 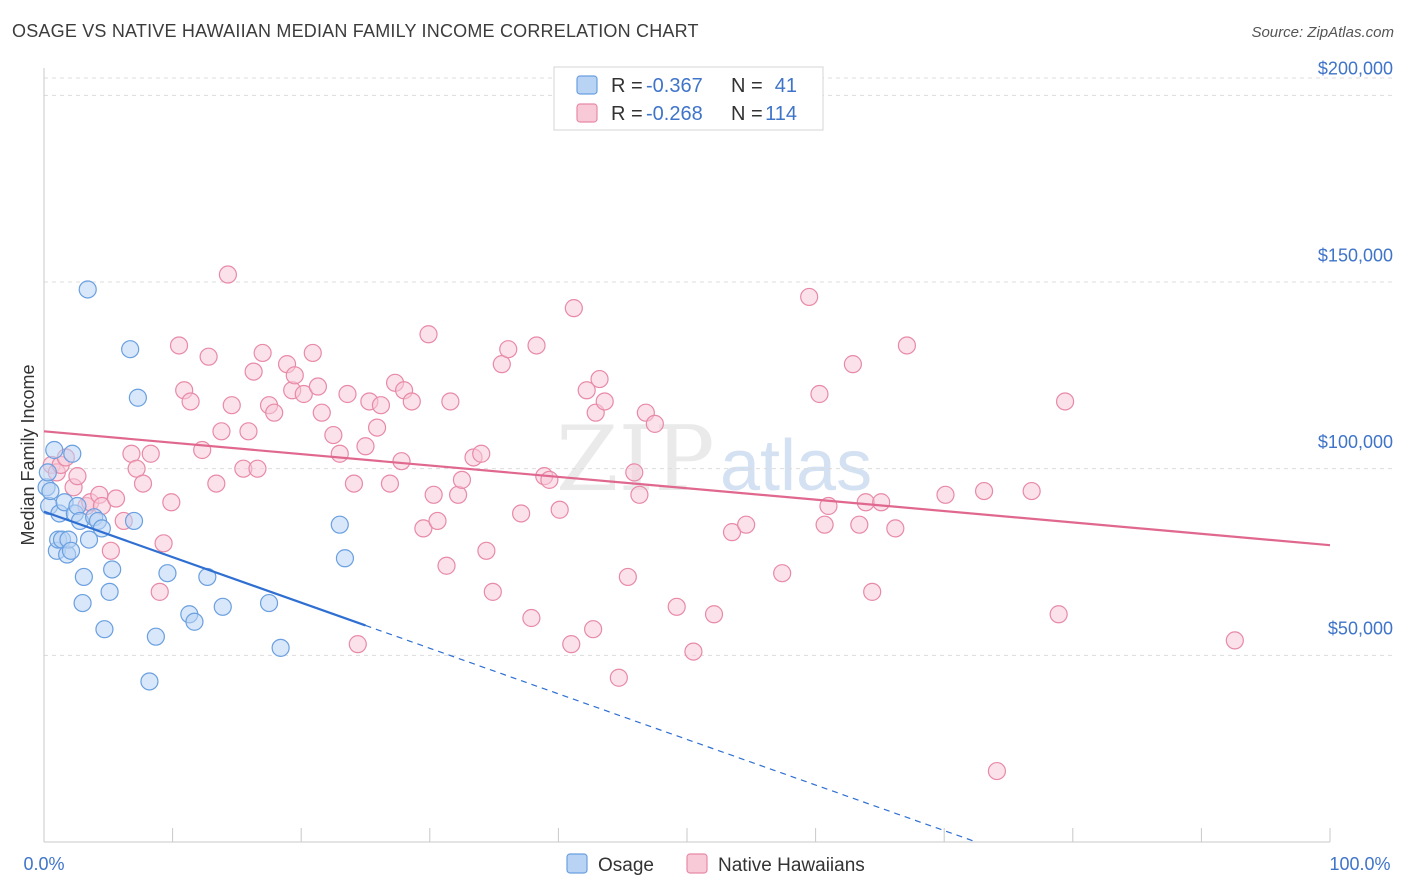 I want to click on legend-swatch-osage, so click(x=587, y=85).